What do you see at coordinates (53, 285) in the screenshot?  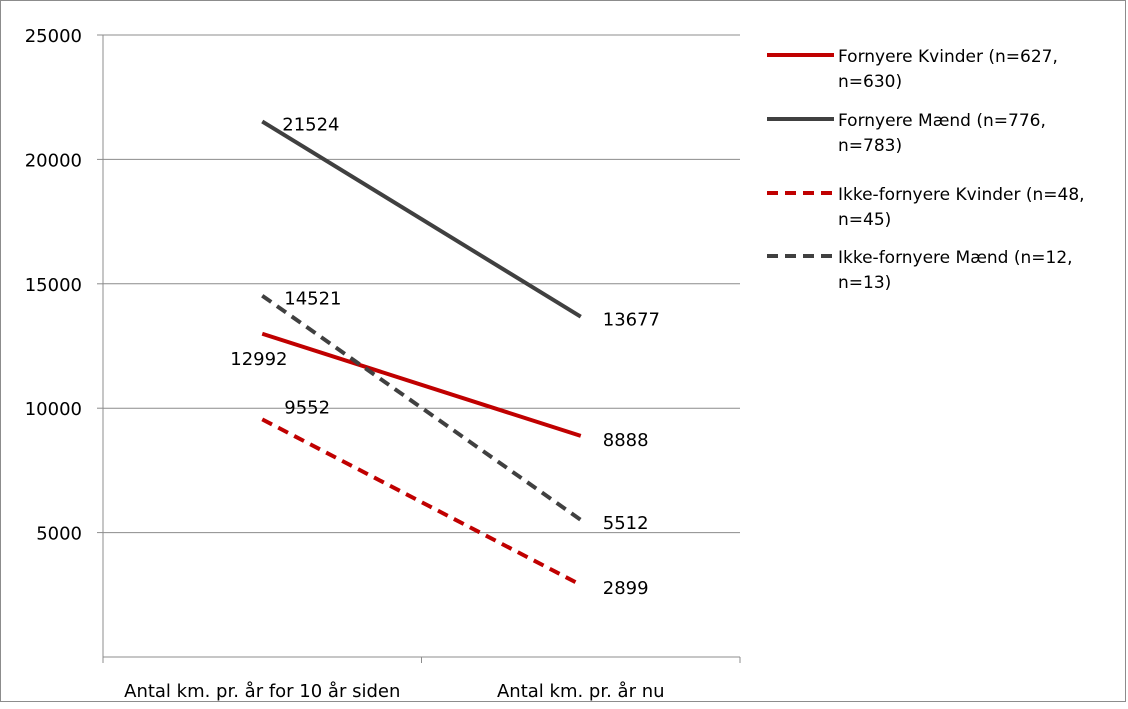 I see `y-tick-label: 15000` at bounding box center [53, 285].